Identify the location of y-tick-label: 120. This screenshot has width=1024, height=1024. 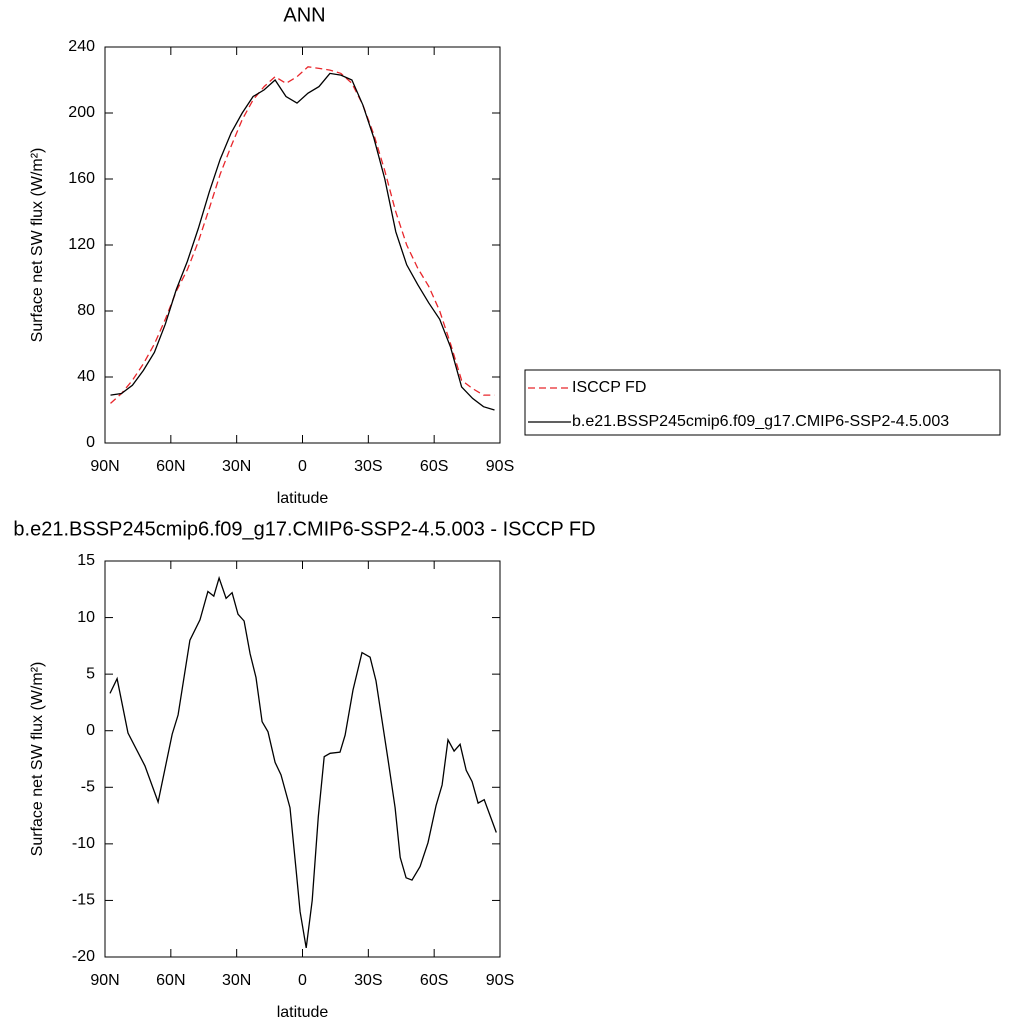
(81, 244).